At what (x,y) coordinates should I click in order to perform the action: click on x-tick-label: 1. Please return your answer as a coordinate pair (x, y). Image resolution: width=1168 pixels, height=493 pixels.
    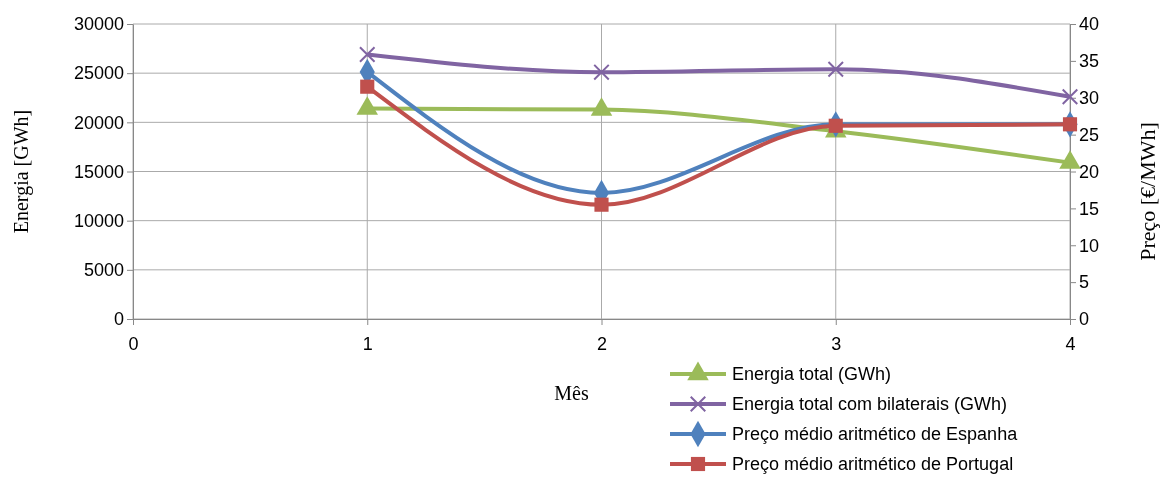
    Looking at the image, I should click on (367, 343).